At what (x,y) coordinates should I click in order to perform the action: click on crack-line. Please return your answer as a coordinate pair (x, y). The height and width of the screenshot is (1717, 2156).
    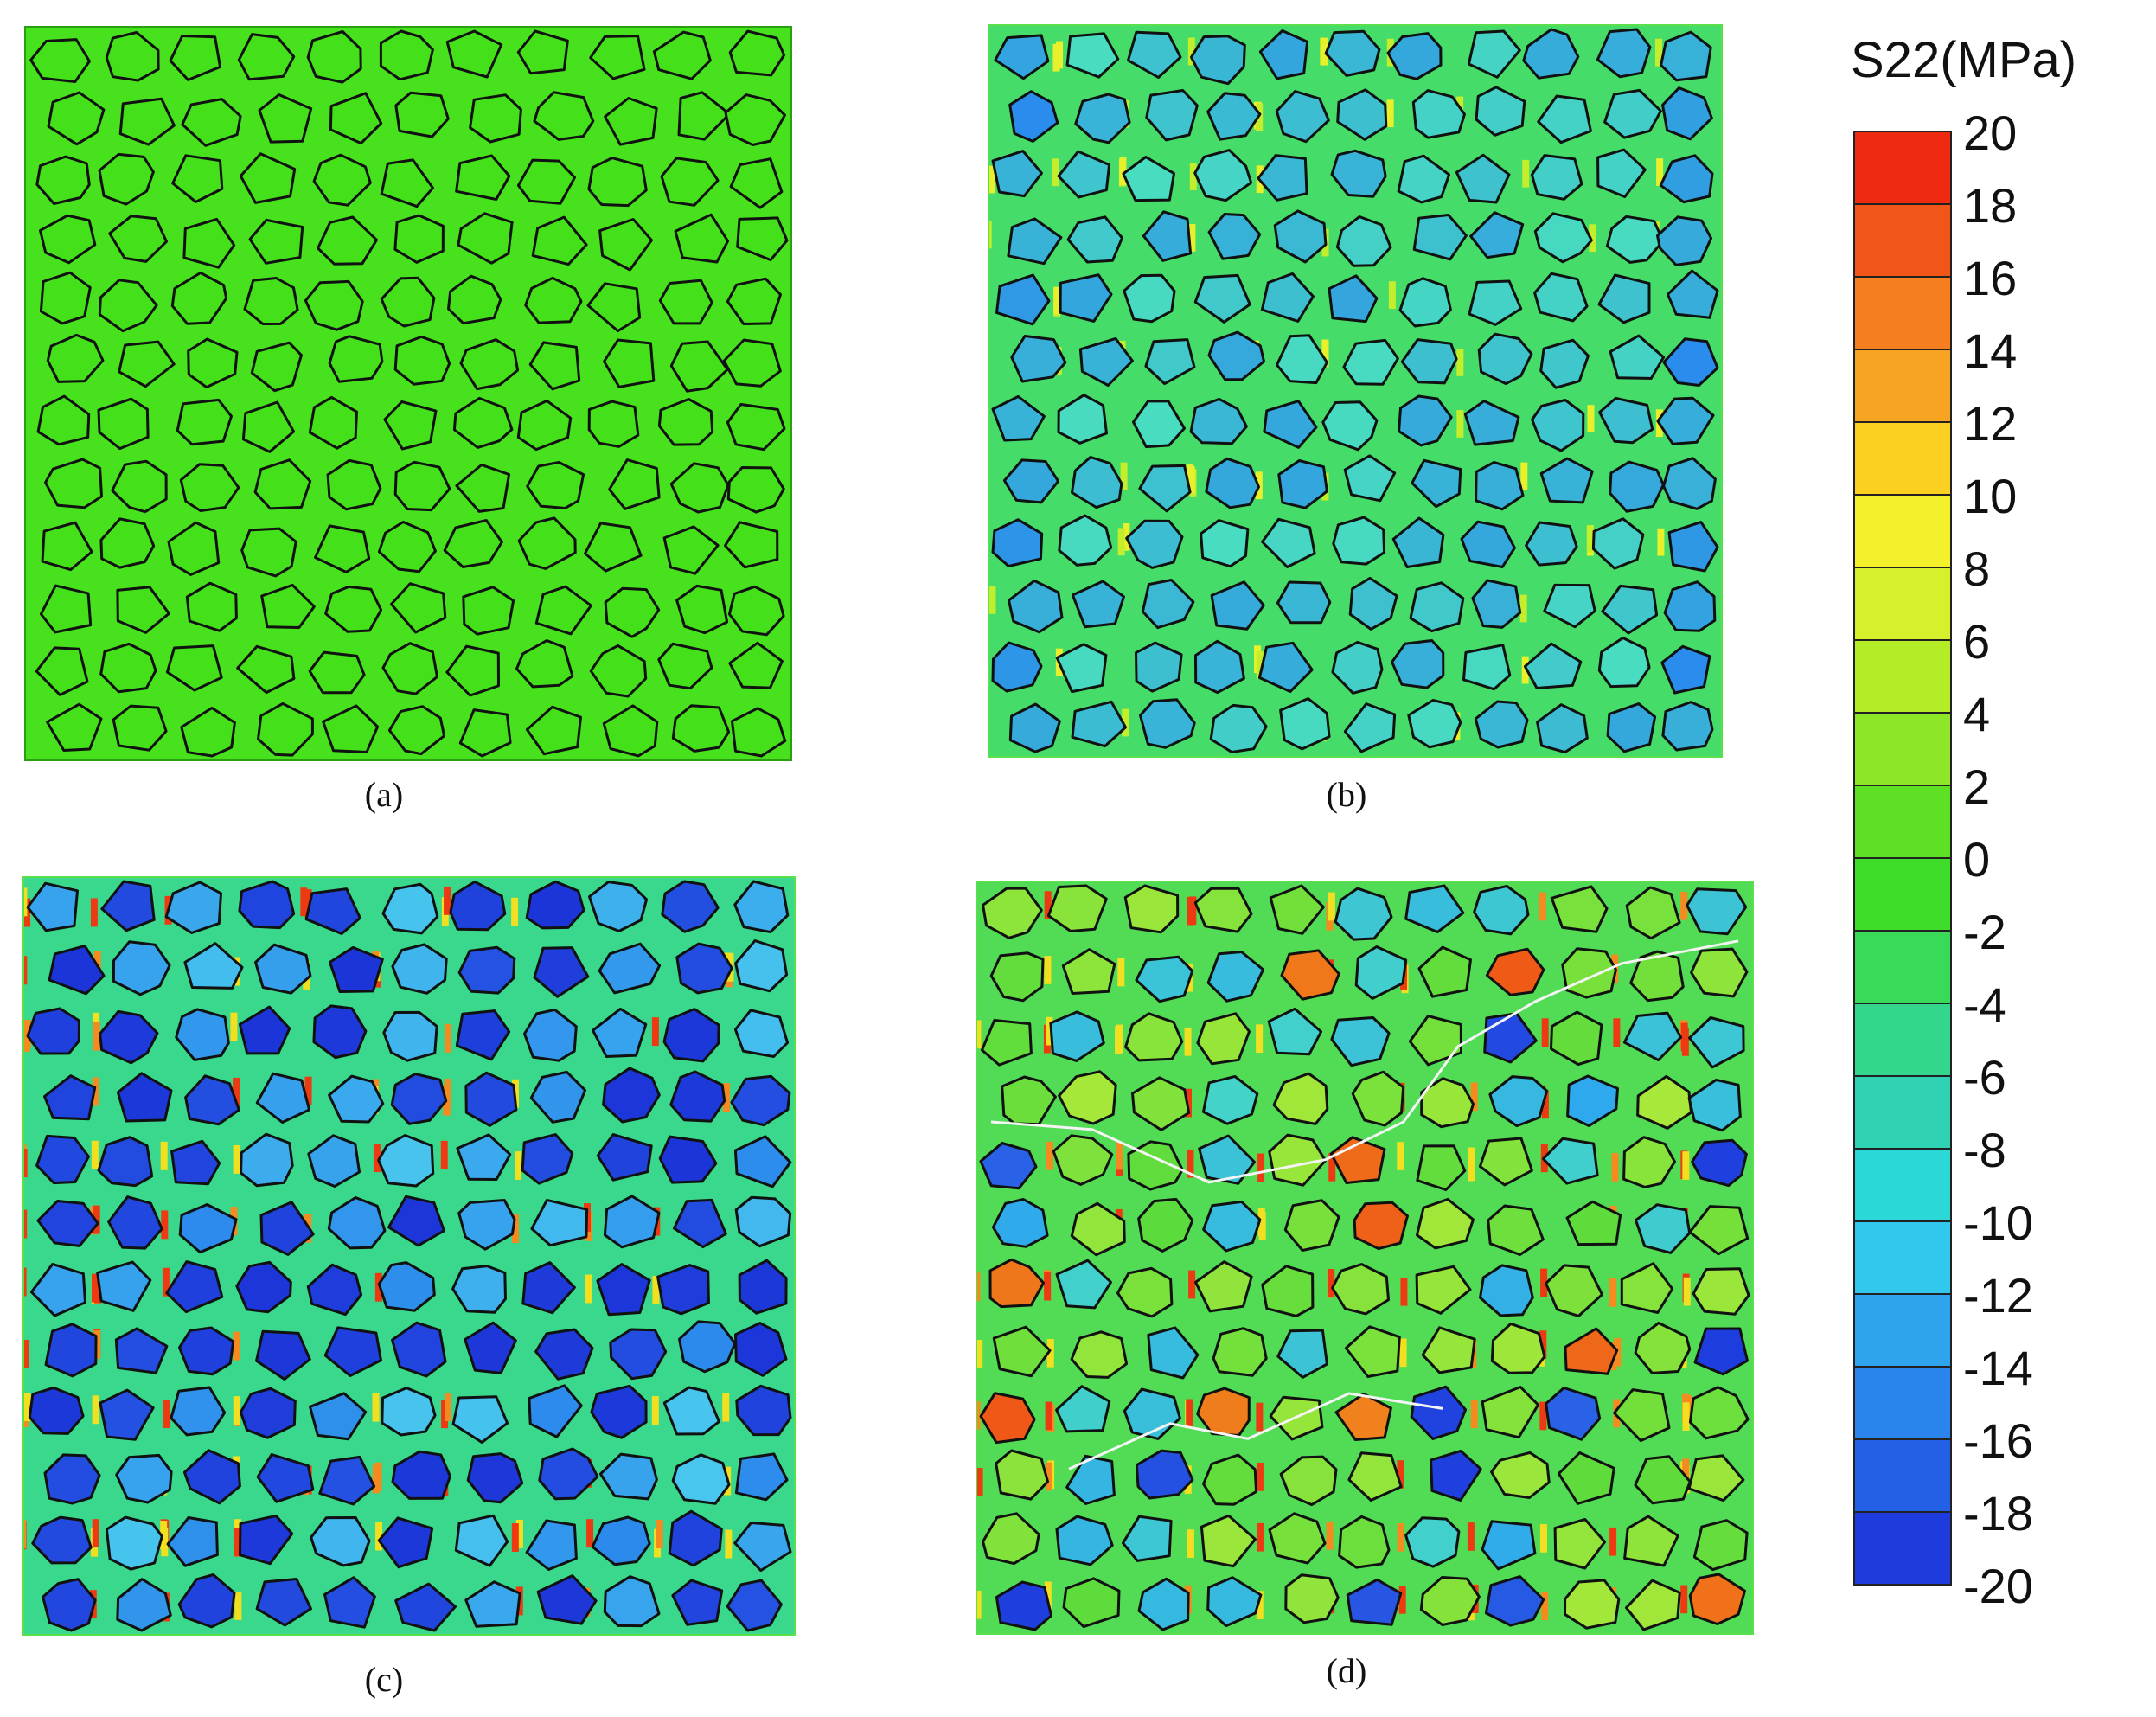
    Looking at the image, I should click on (1256, 1431).